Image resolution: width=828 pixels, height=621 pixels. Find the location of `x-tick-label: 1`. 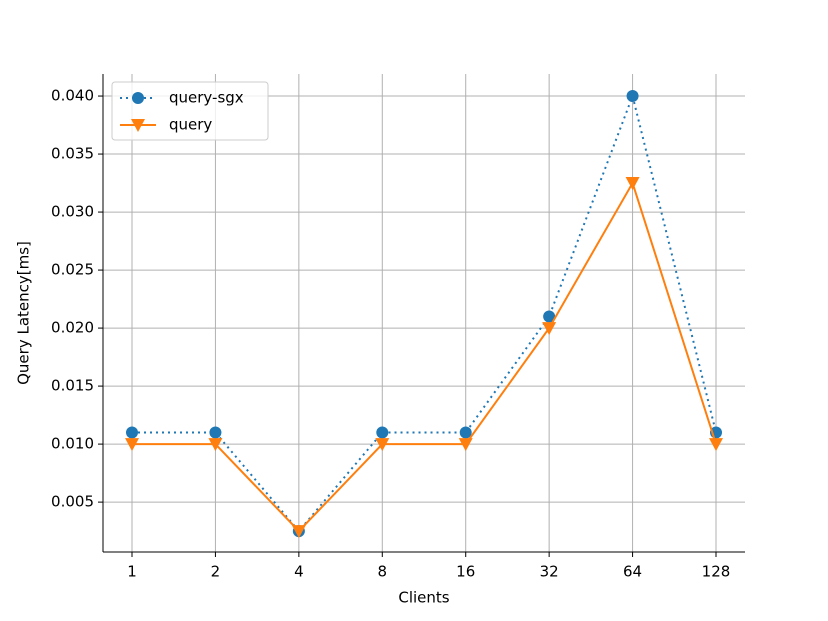

x-tick-label: 1 is located at coordinates (132, 572).